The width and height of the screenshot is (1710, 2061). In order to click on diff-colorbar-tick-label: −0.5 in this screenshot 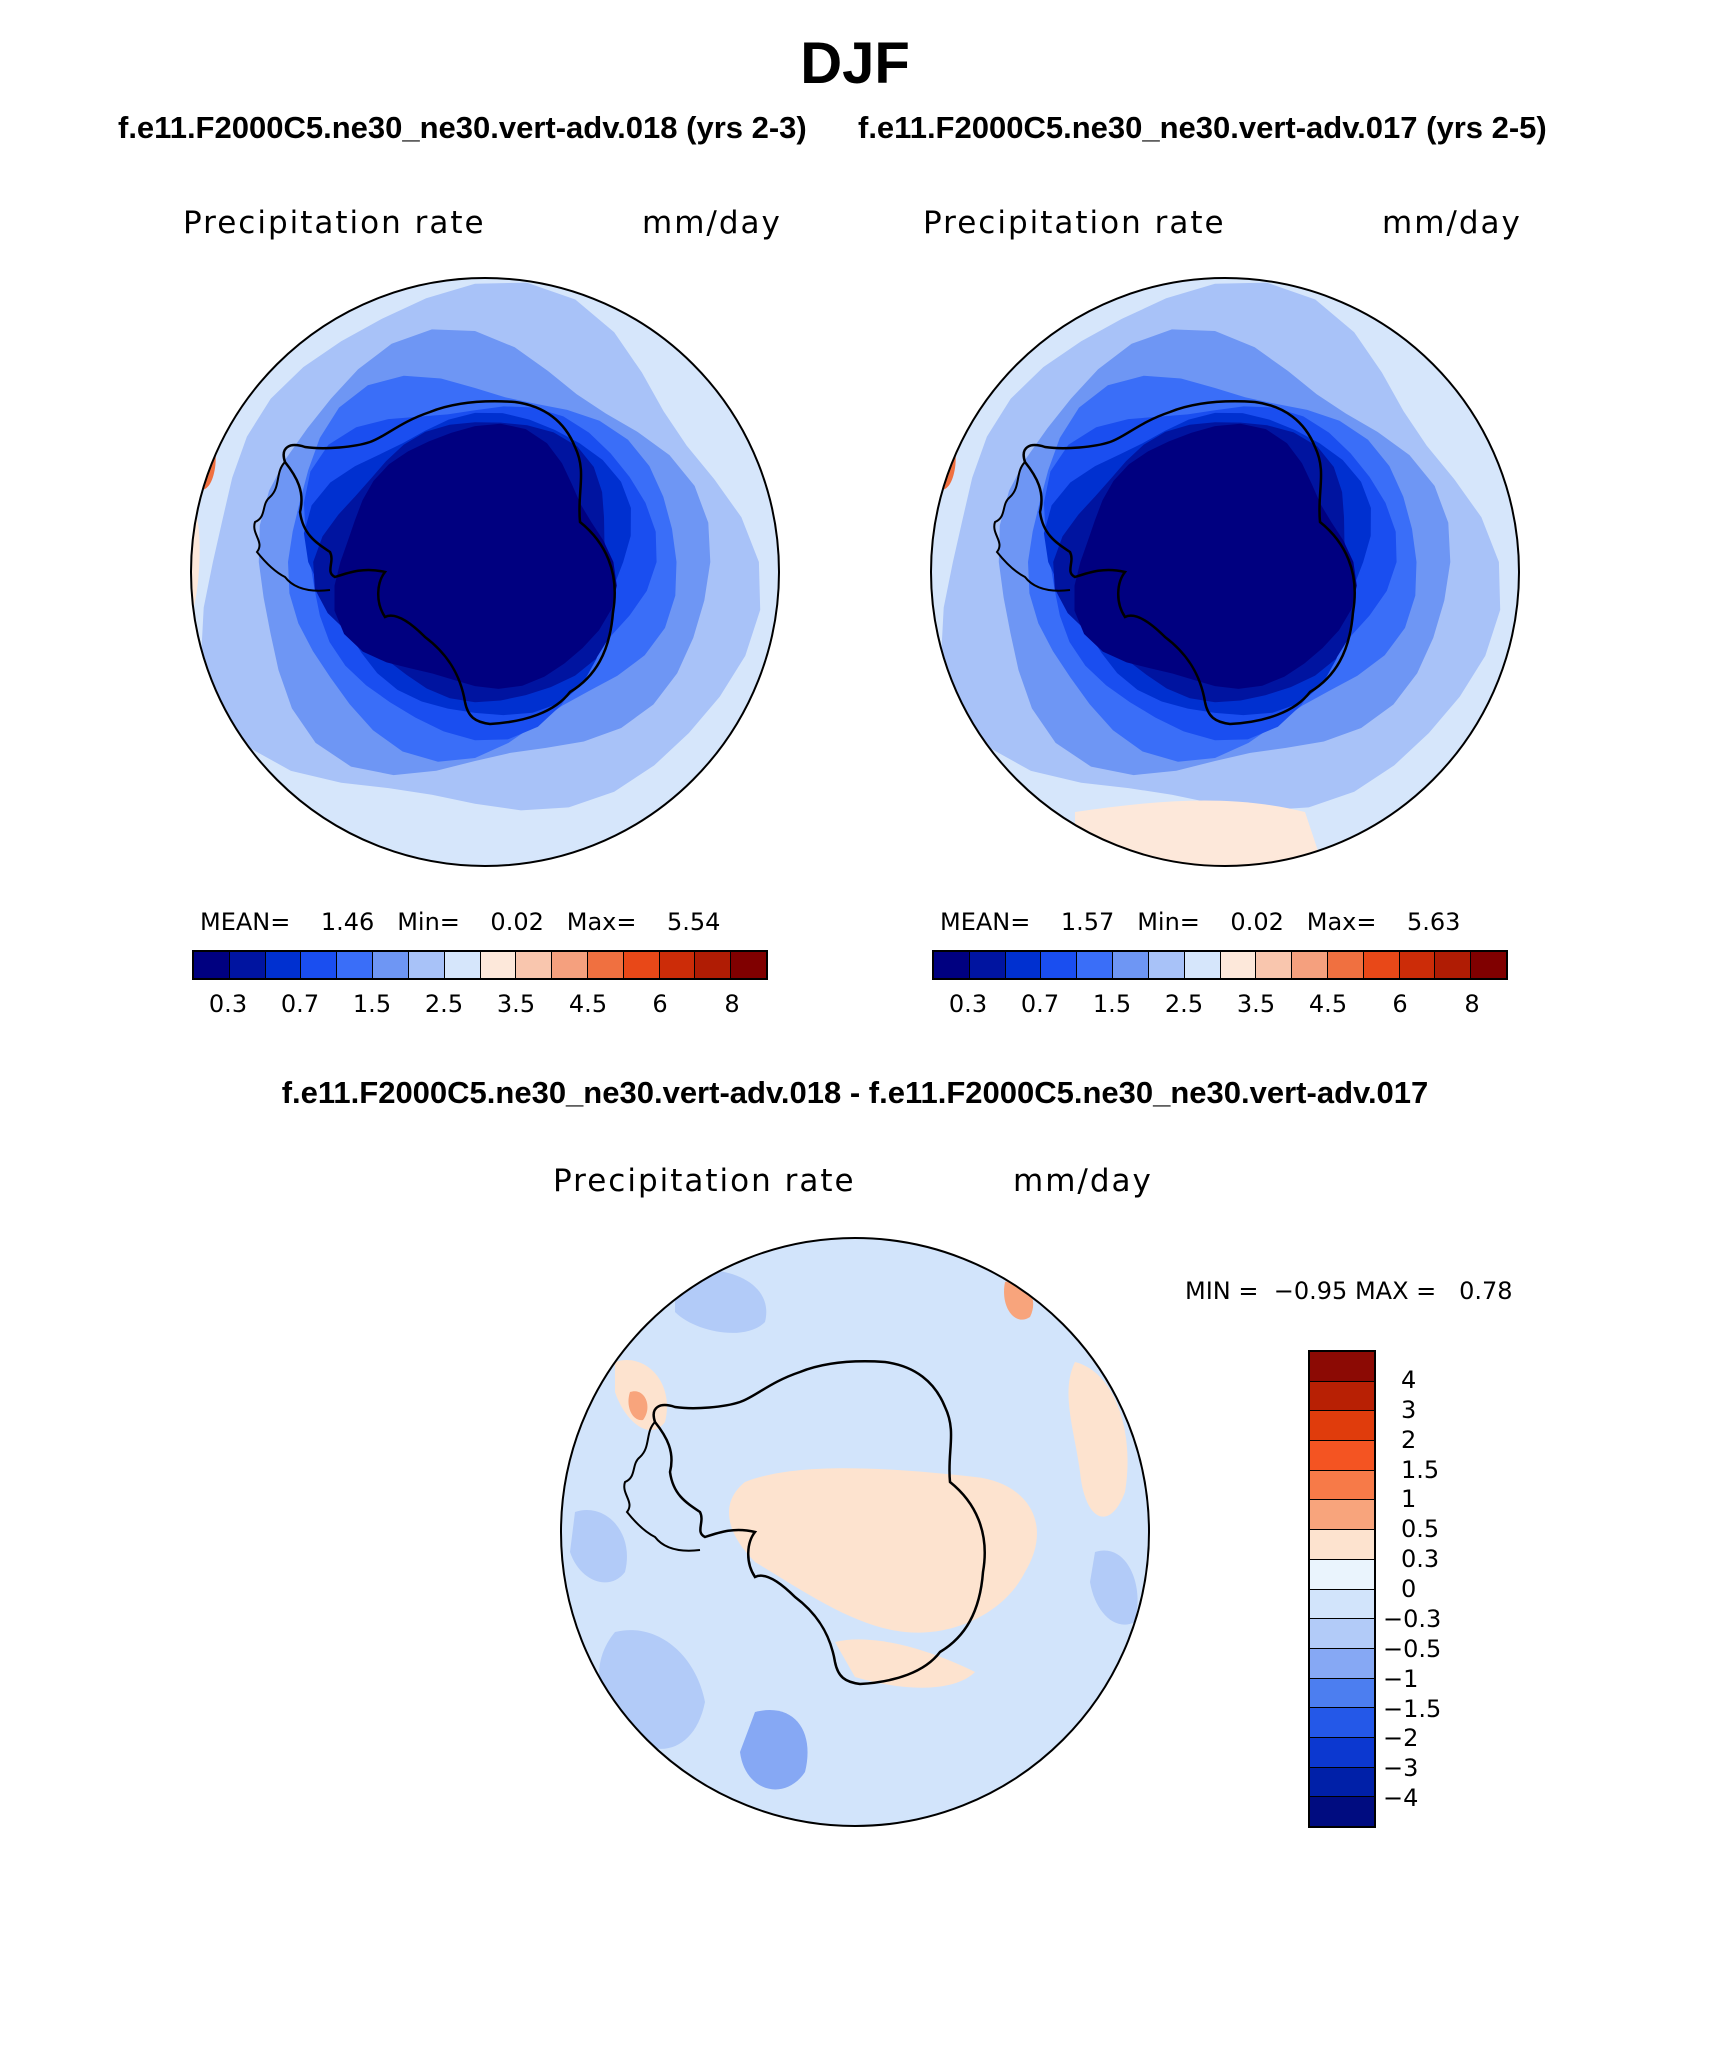, I will do `click(1412, 1648)`.